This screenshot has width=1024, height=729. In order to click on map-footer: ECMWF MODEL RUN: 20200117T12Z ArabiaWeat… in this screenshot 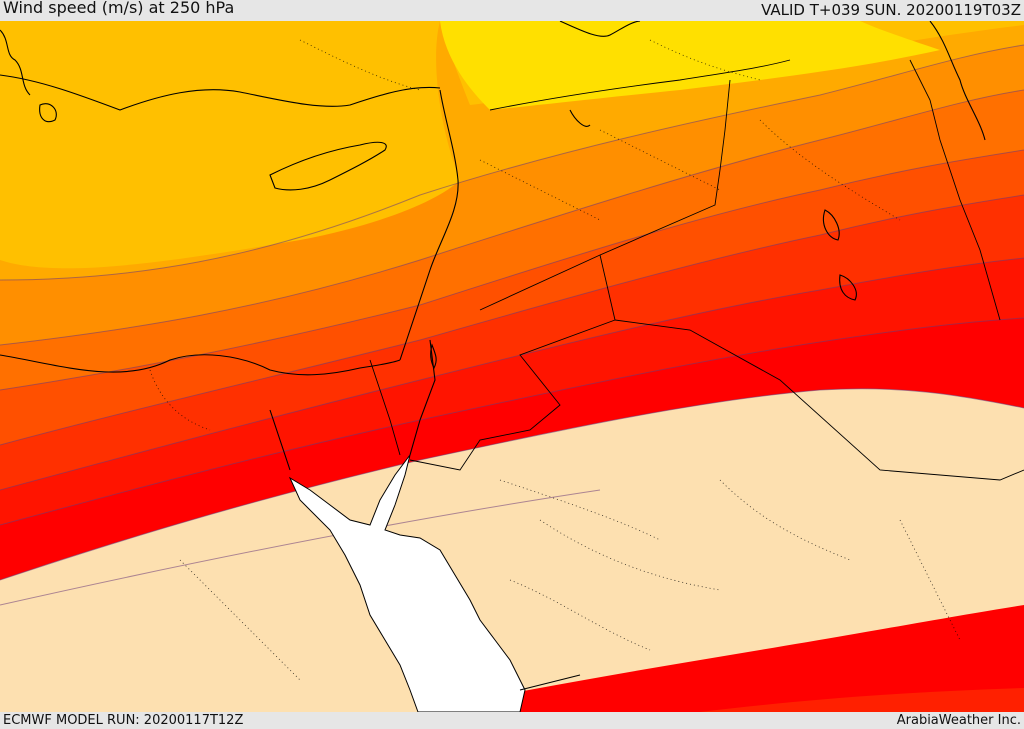, I will do `click(512, 720)`.